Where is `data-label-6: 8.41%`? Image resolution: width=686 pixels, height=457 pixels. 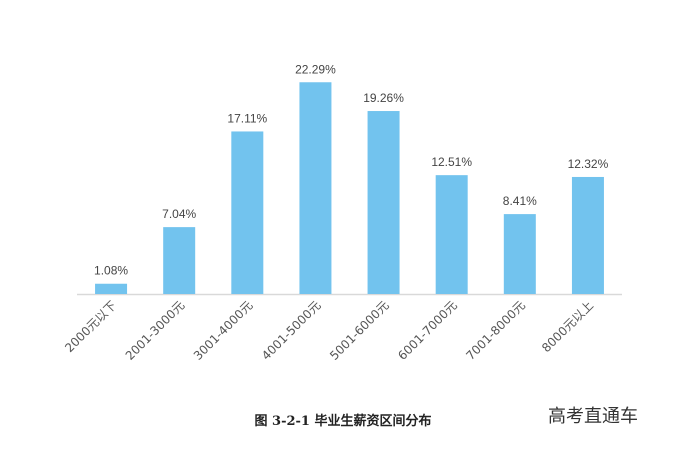
data-label-6: 8.41% is located at coordinates (520, 201).